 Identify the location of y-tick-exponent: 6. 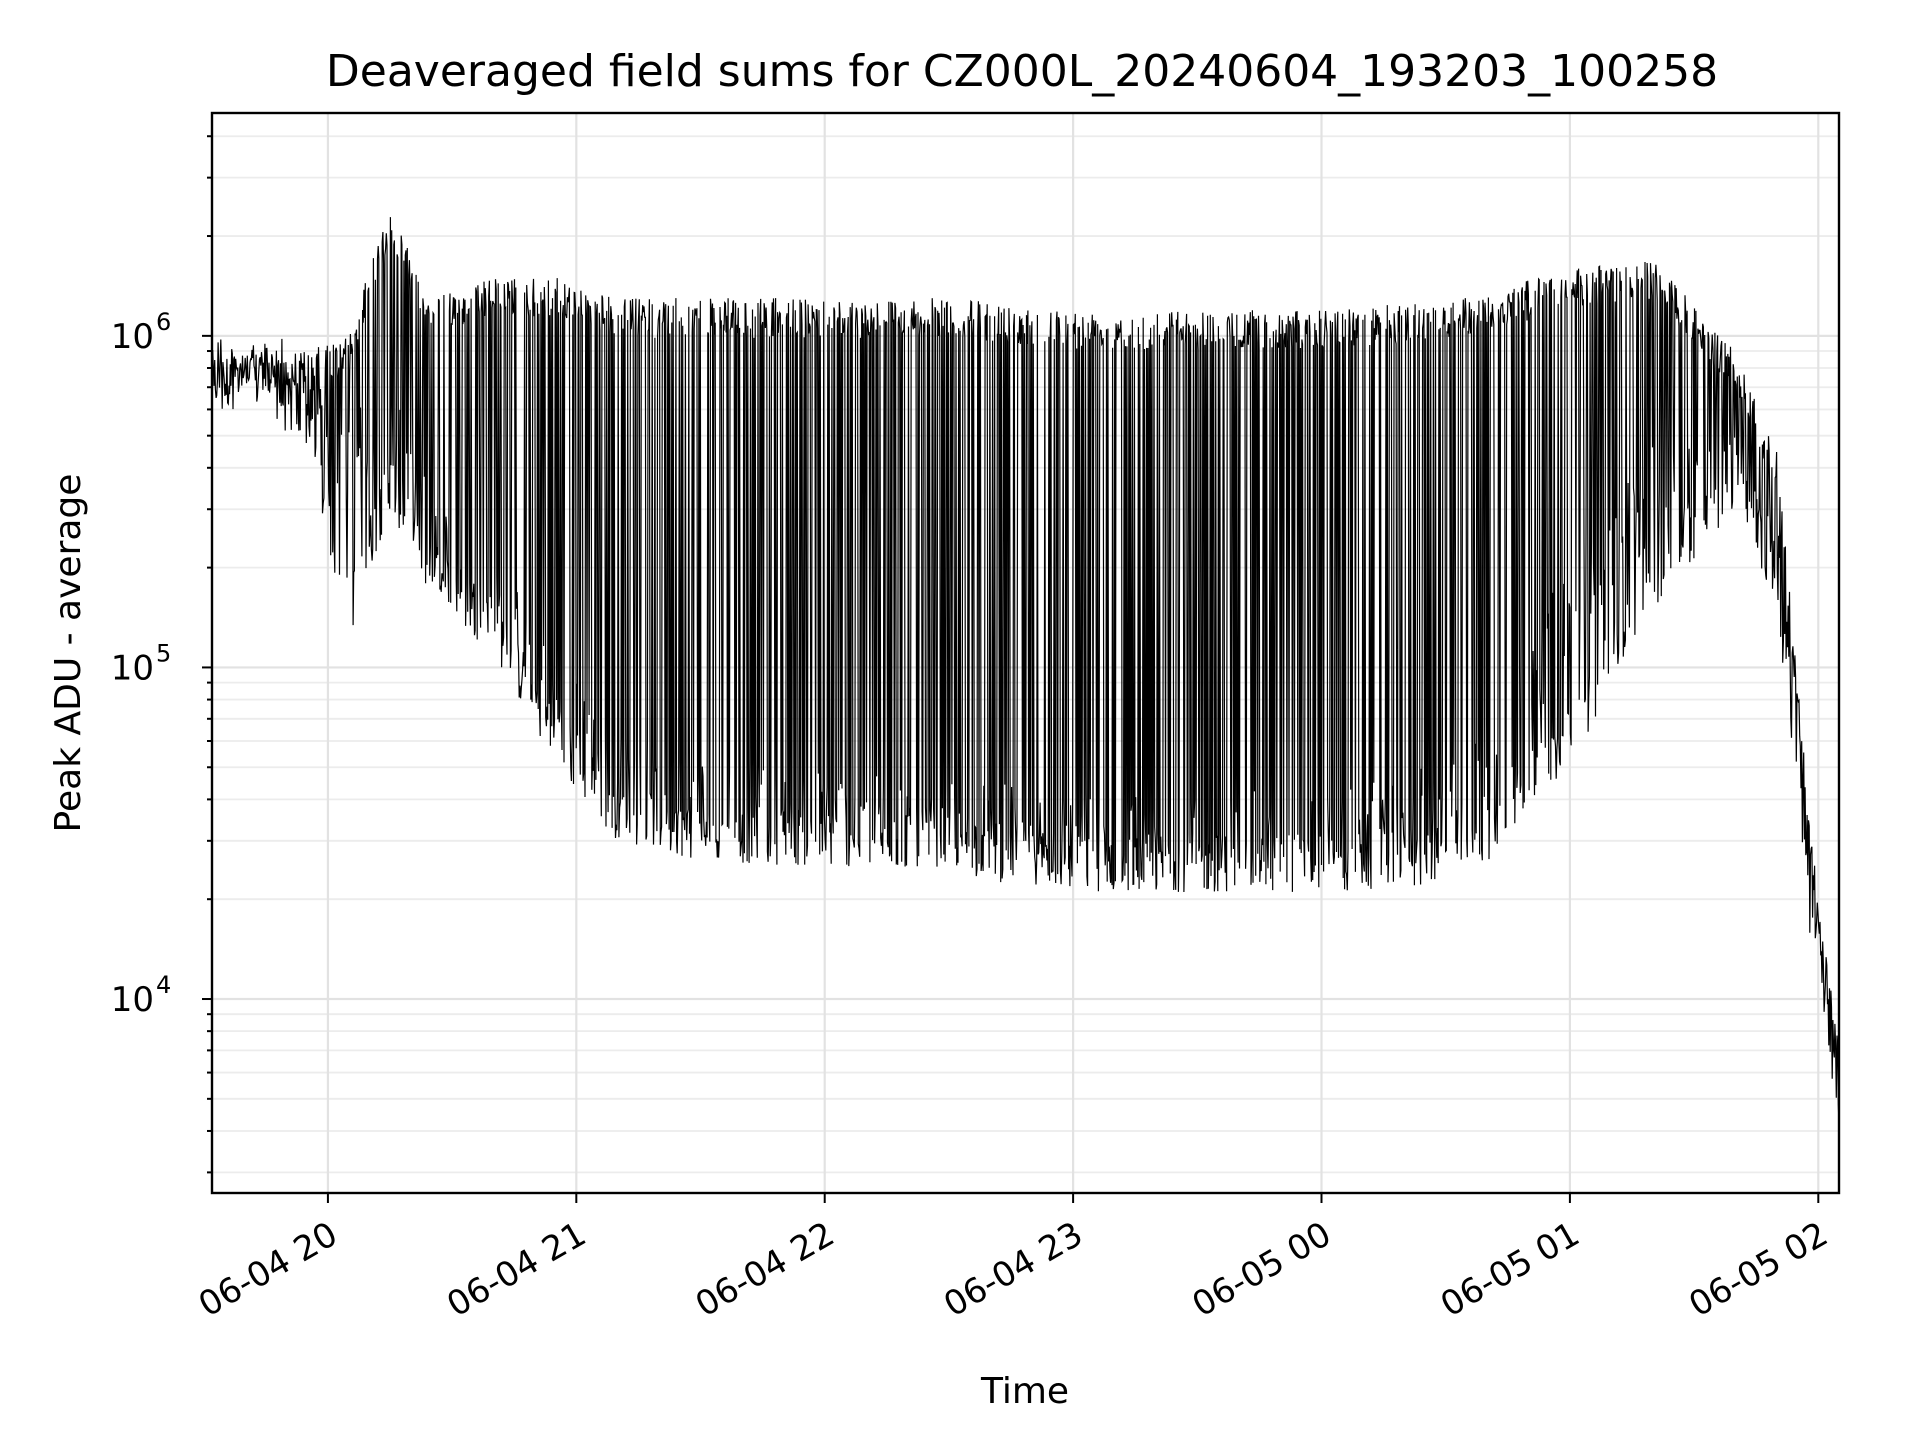
(163, 322).